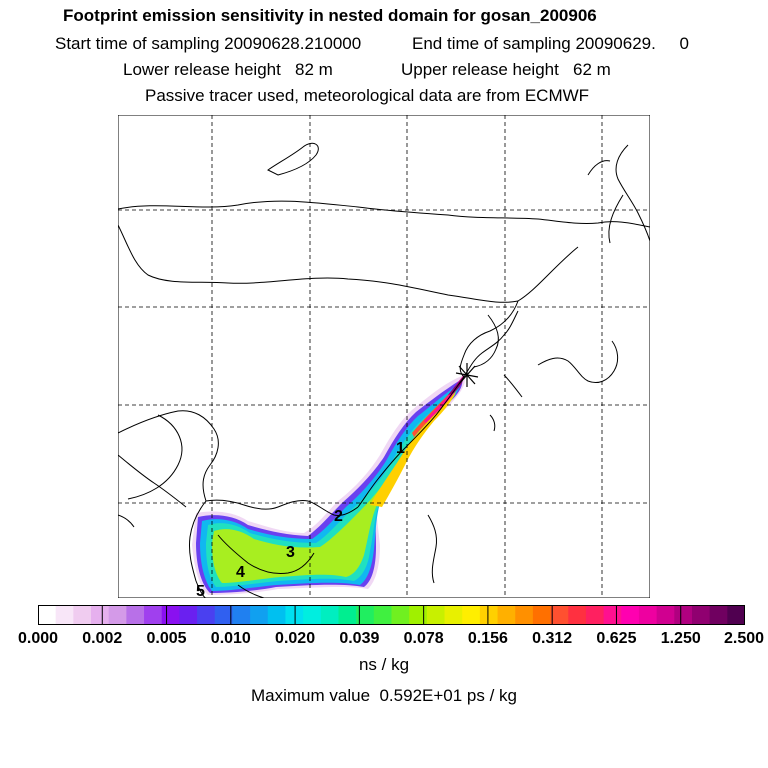  Describe the element at coordinates (228, 69) in the screenshot. I see `lower-release-label: Lower release height 82 m` at that location.